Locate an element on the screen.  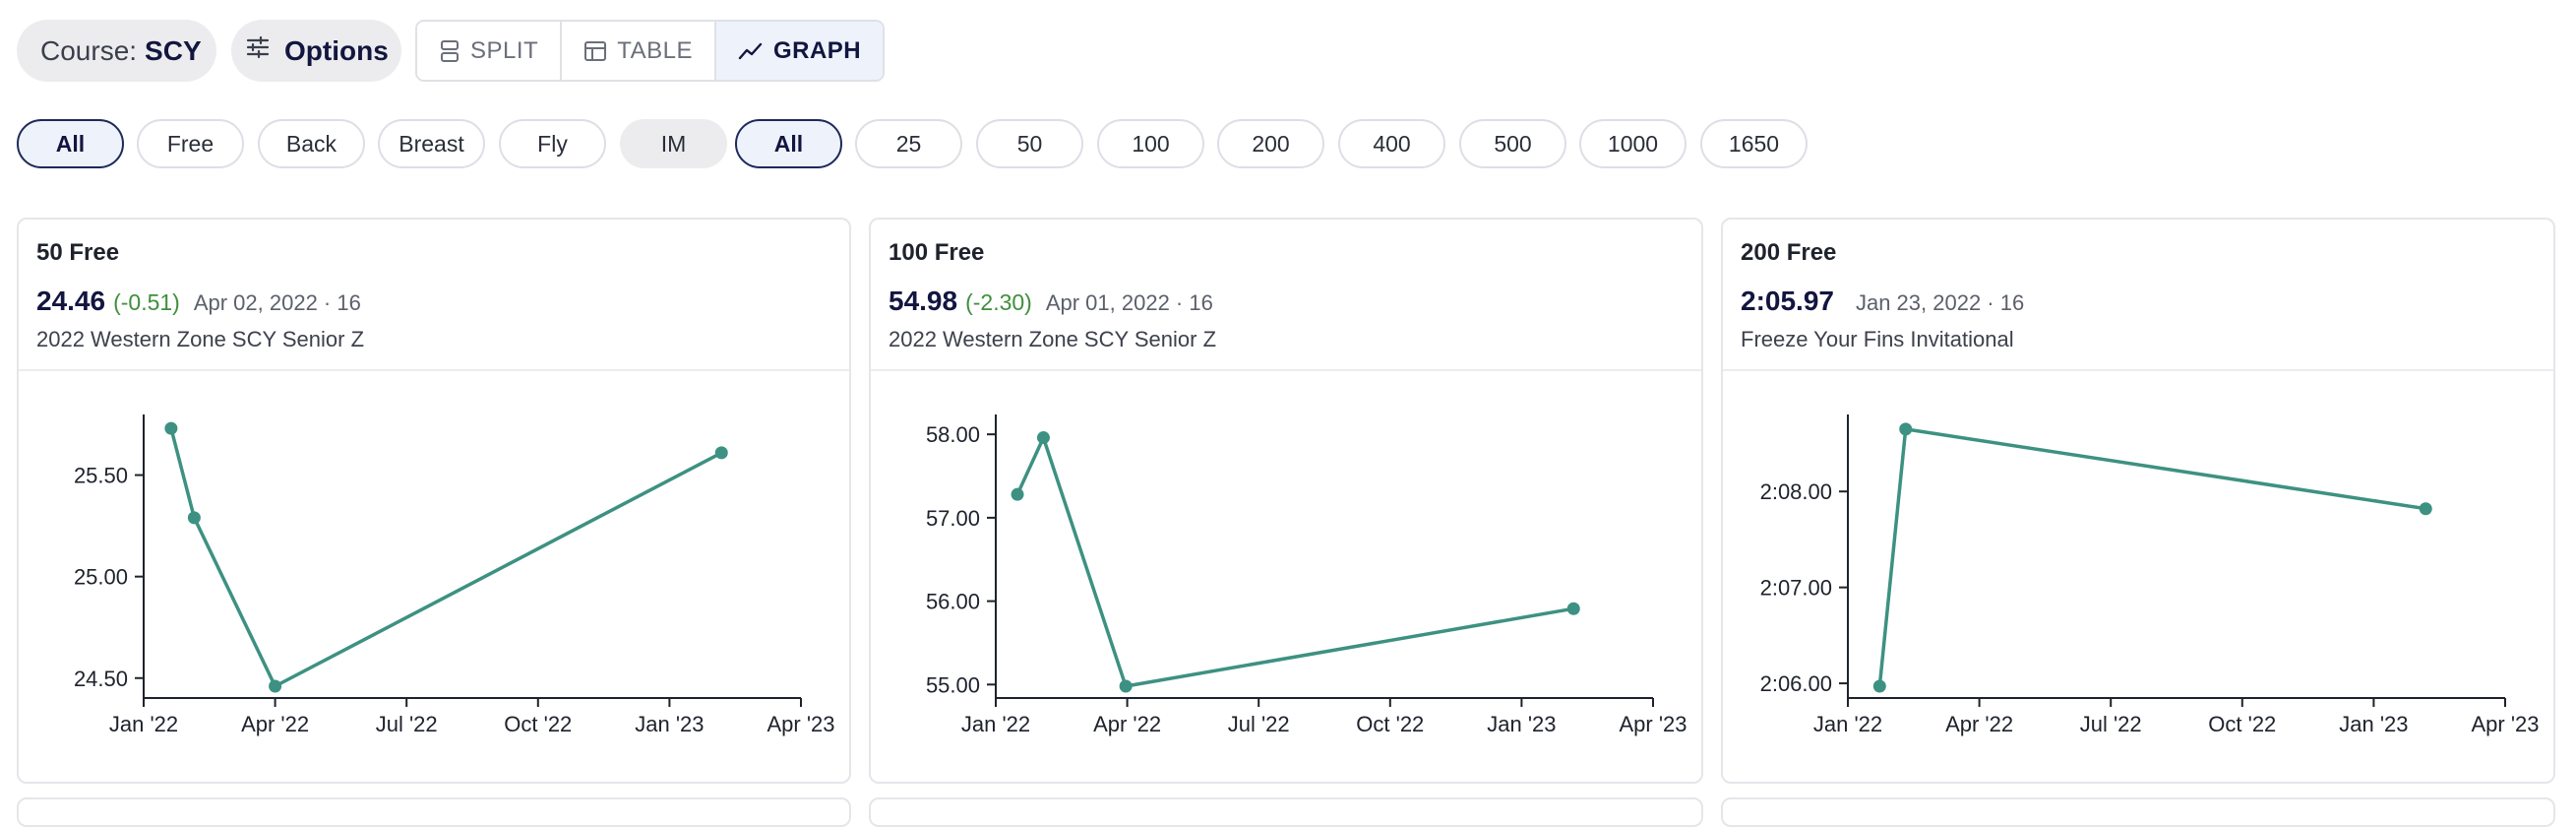
best-time: 54.98 is located at coordinates (923, 301).